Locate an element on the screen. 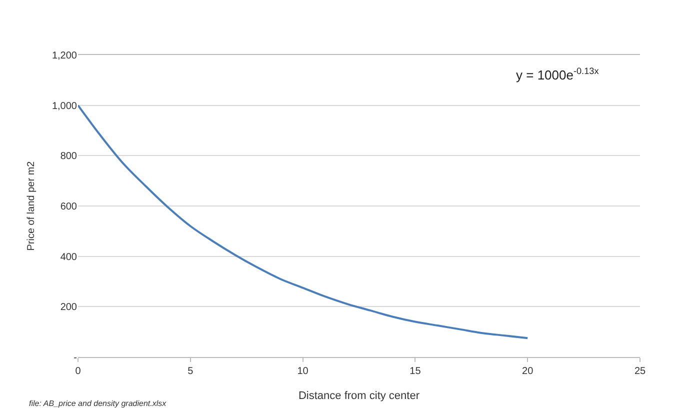 The height and width of the screenshot is (417, 675). y-tick-label: 800 is located at coordinates (69, 156).